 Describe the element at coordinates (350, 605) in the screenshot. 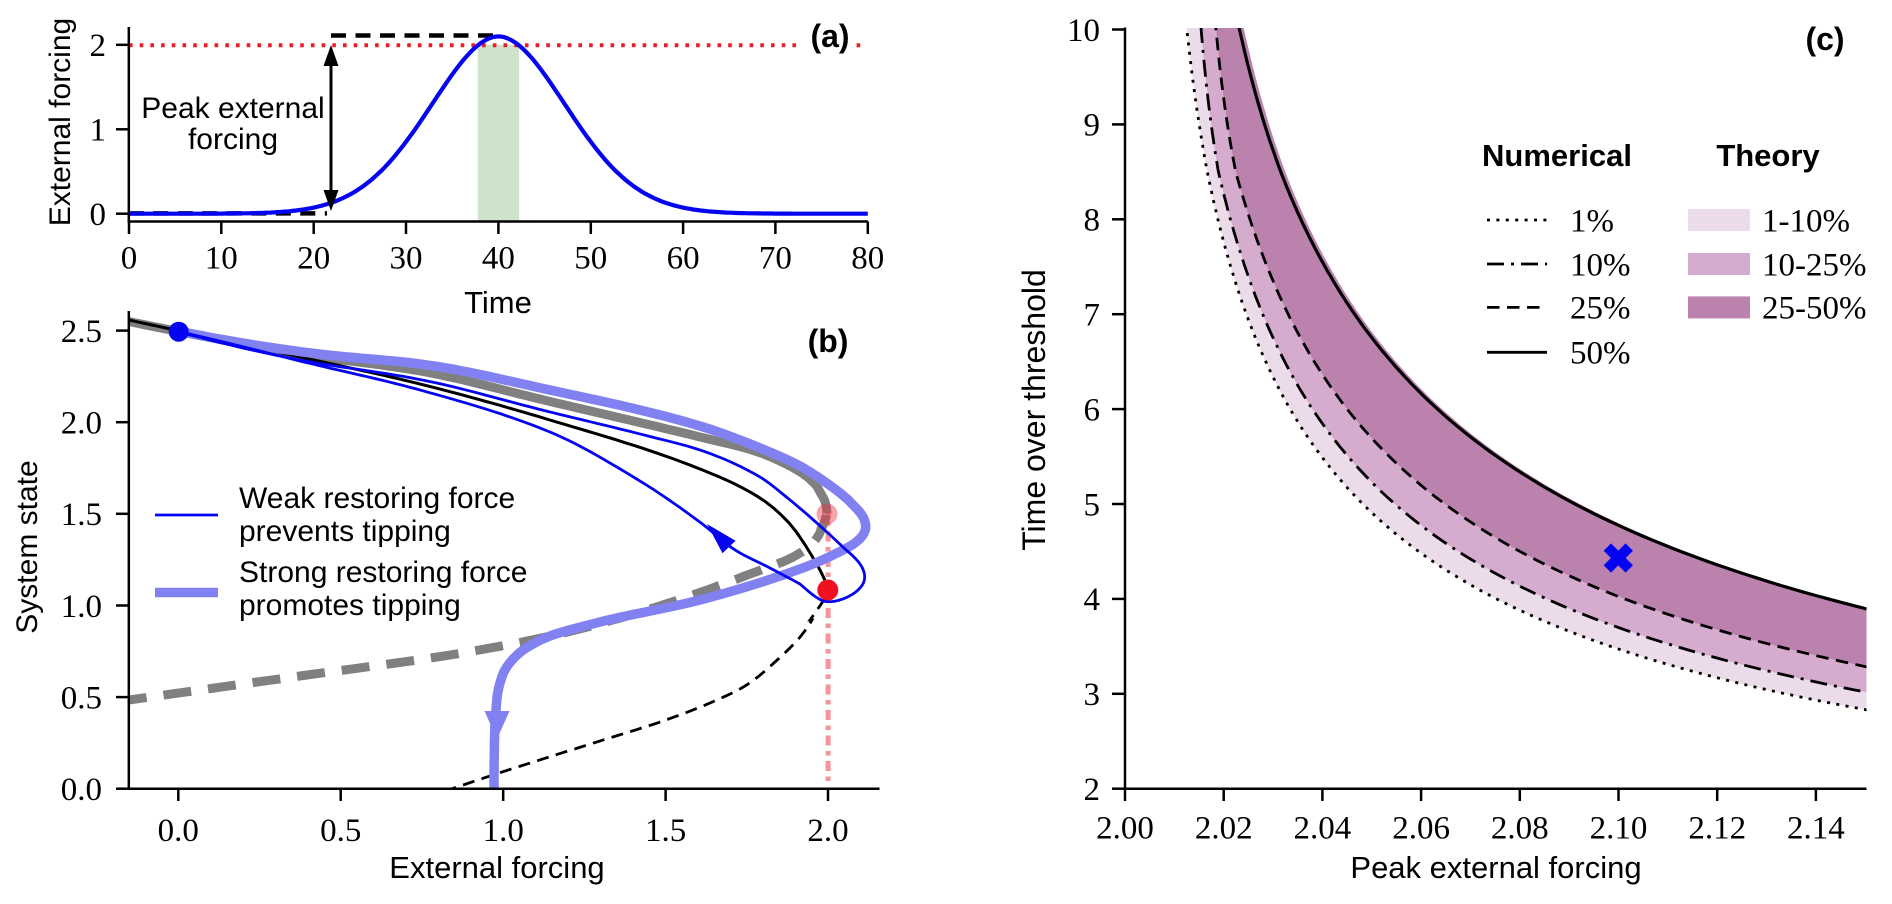

I see `svg-text: promotes tipping` at that location.